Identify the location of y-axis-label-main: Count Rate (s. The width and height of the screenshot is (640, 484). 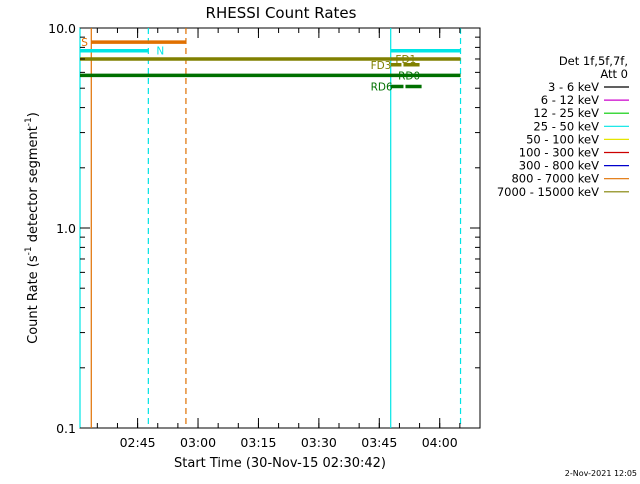
(33, 299).